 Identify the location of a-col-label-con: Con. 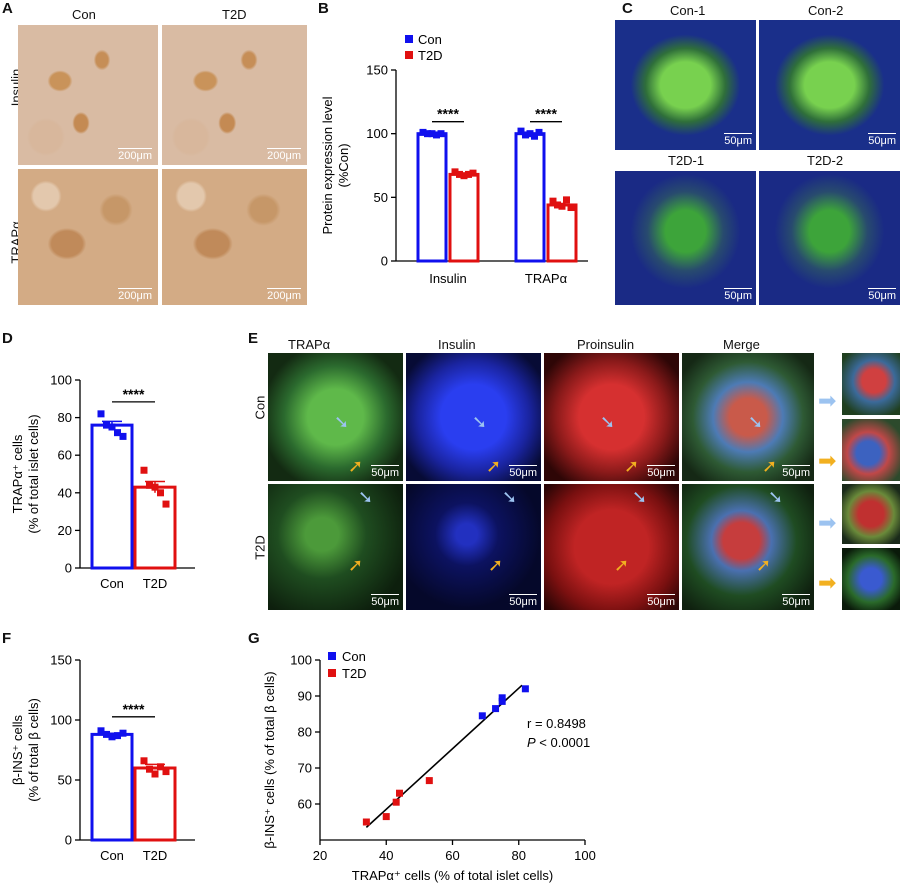
(84, 14).